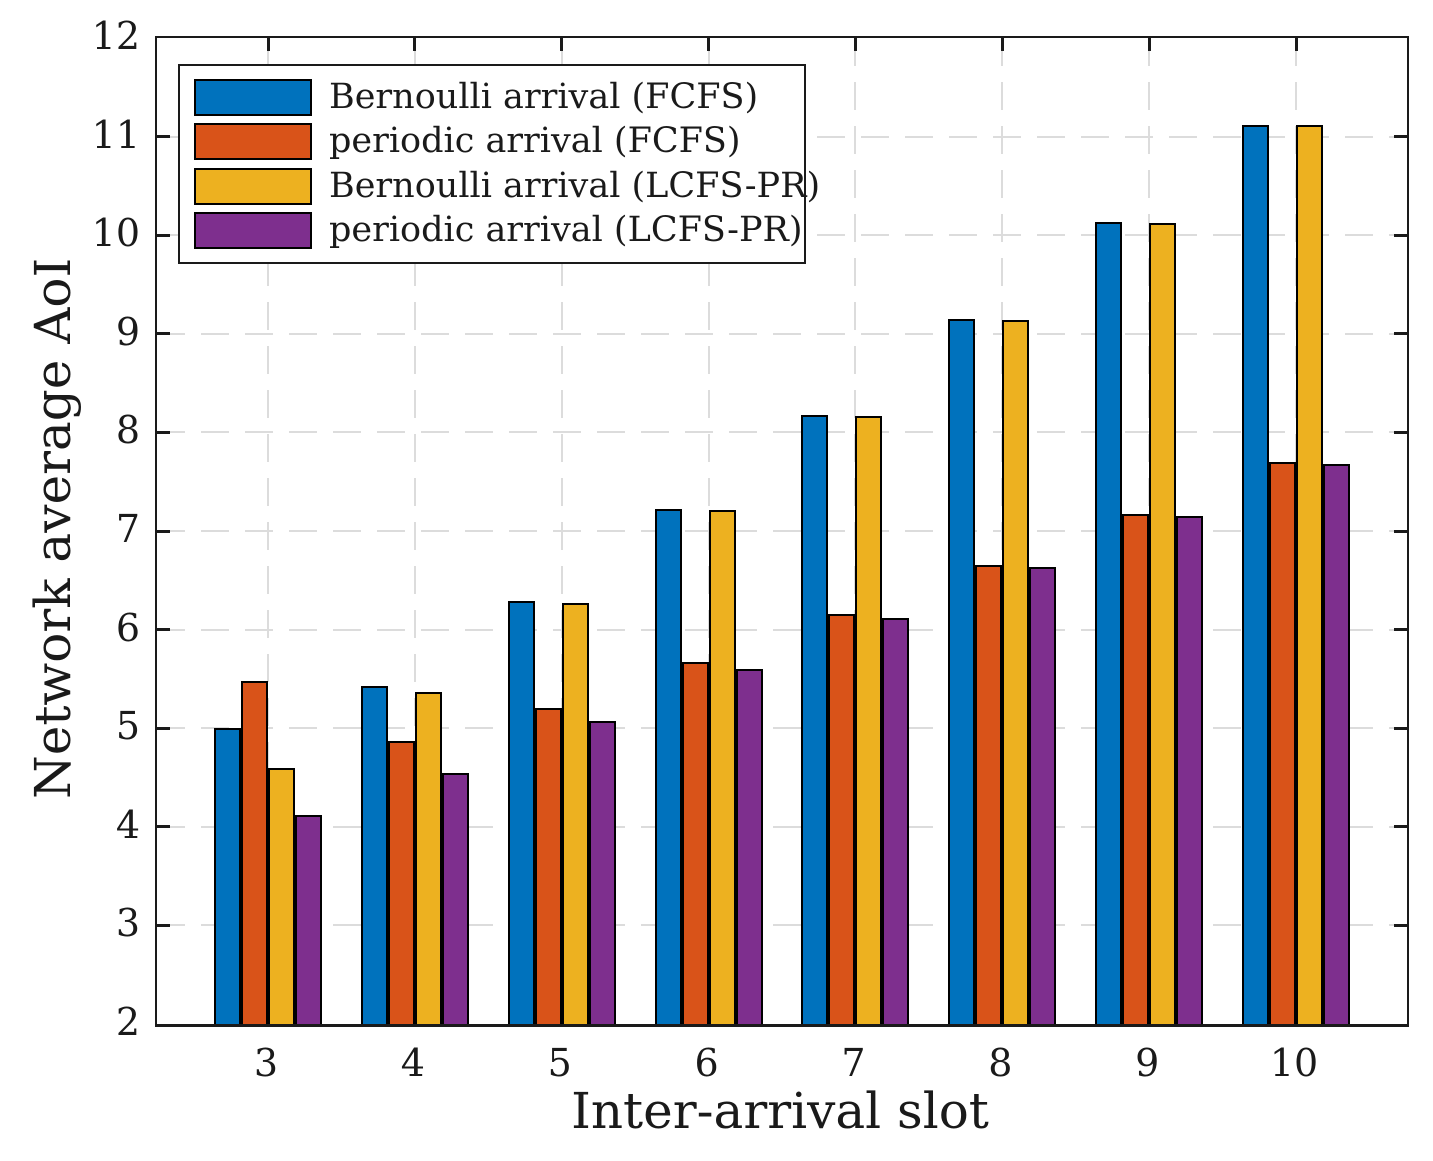 This screenshot has height=1161, width=1433. What do you see at coordinates (127, 529) in the screenshot?
I see `y-tick-label: 7` at bounding box center [127, 529].